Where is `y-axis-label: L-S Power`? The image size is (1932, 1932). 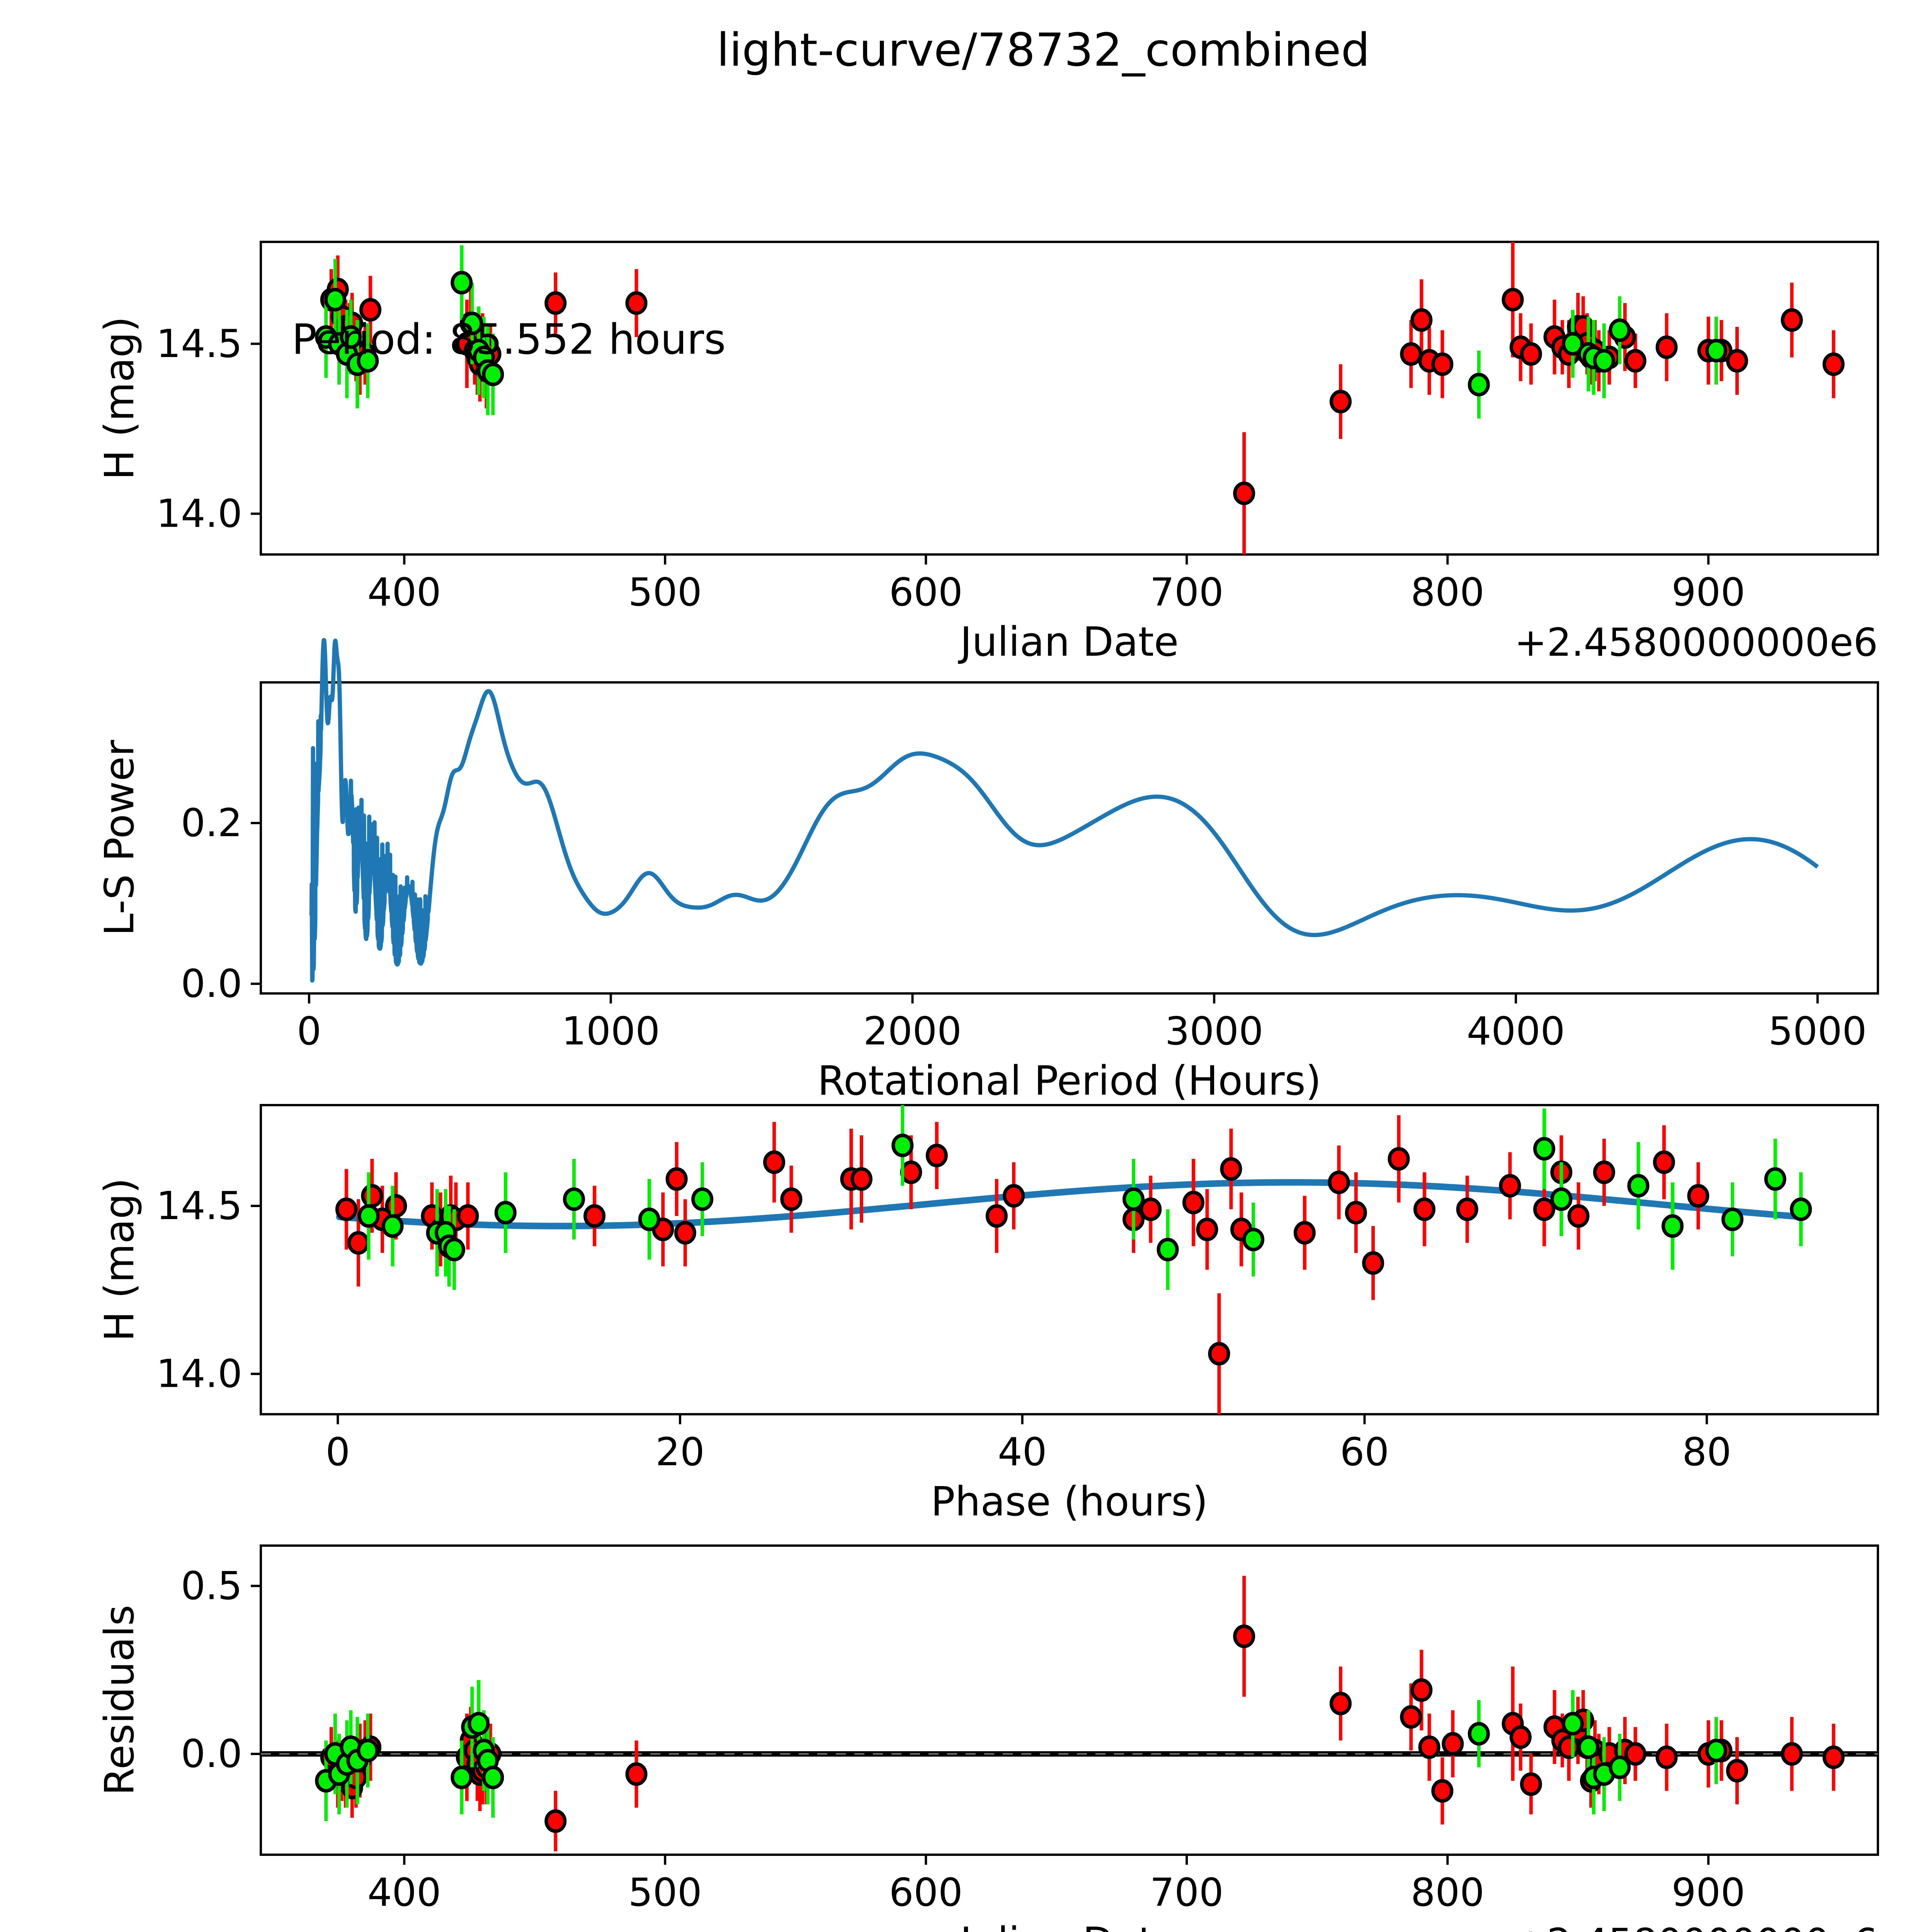 y-axis-label: L-S Power is located at coordinates (120, 838).